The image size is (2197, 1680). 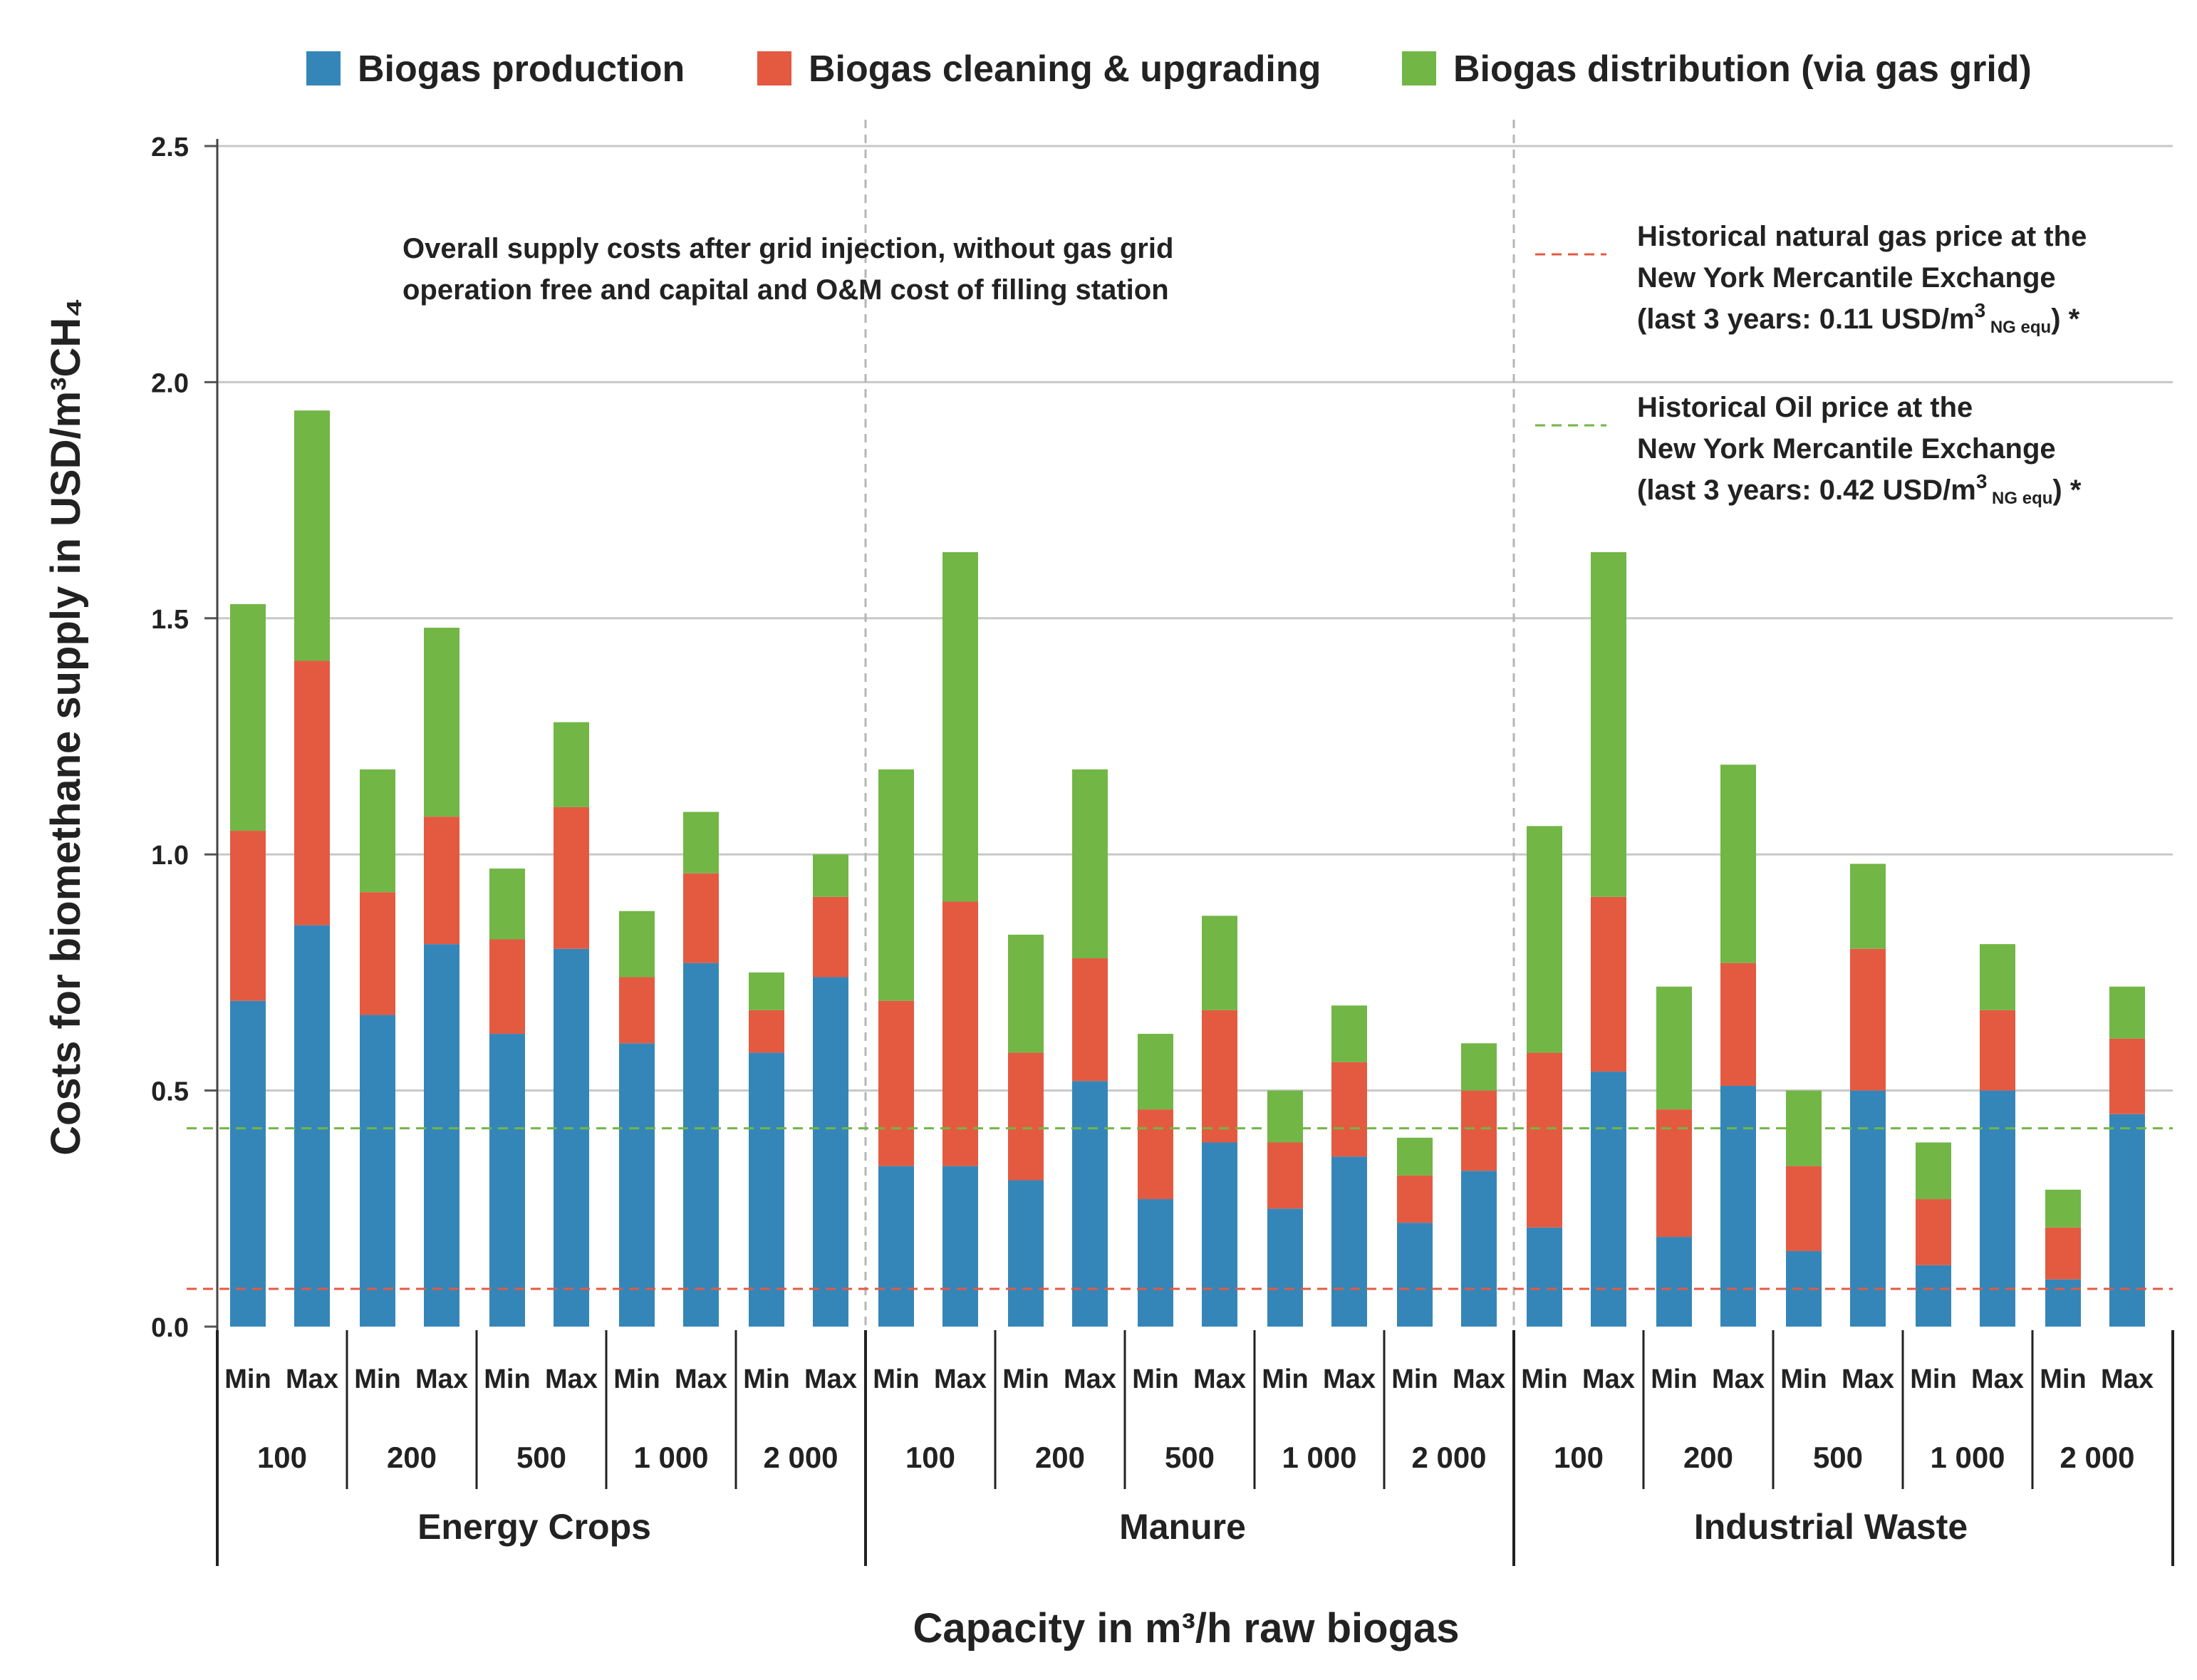 I want to click on natural-gas-price-label: (last 3 years: 0.11 USD/m3 NG equ) *, so click(x=1858, y=318).